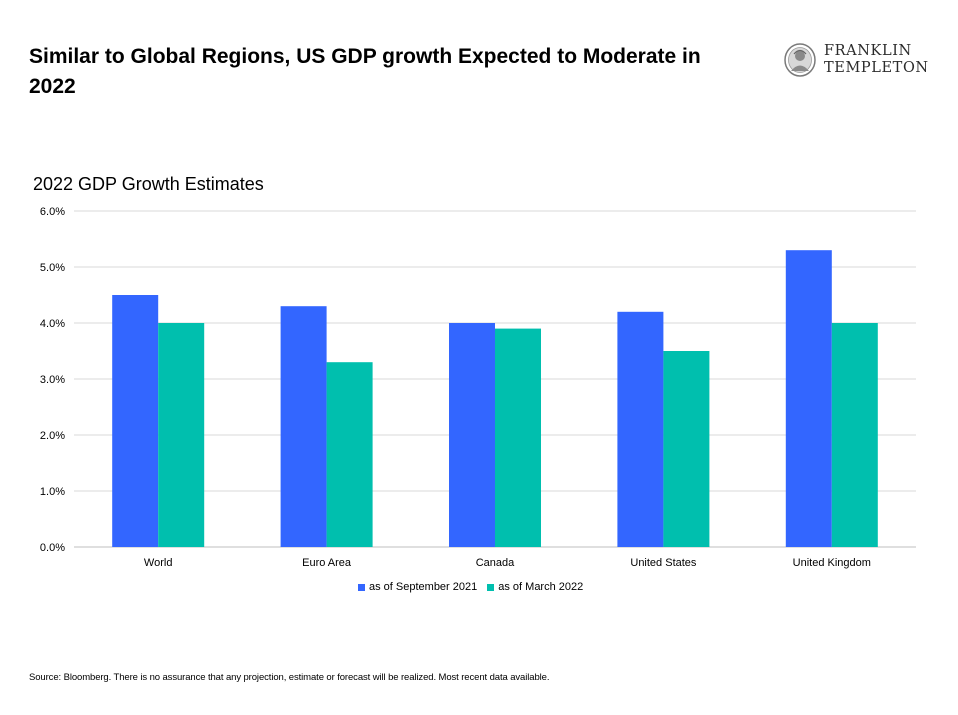 This screenshot has height=715, width=958. What do you see at coordinates (52, 212) in the screenshot?
I see `y-tick-label: 6.0%` at bounding box center [52, 212].